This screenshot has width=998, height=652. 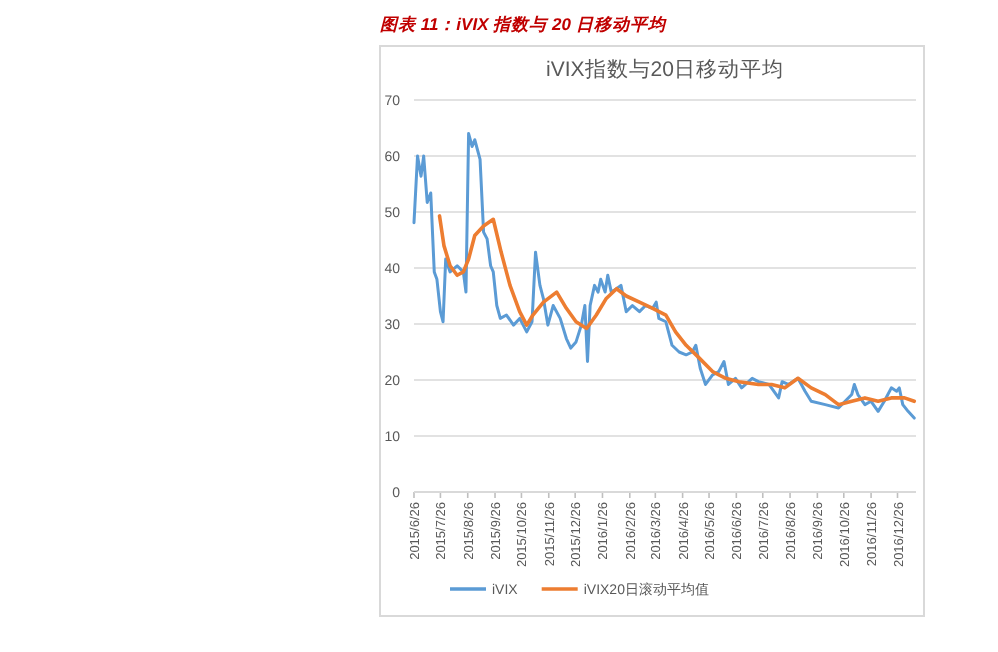 What do you see at coordinates (677, 310) in the screenshot?
I see `line-series` at bounding box center [677, 310].